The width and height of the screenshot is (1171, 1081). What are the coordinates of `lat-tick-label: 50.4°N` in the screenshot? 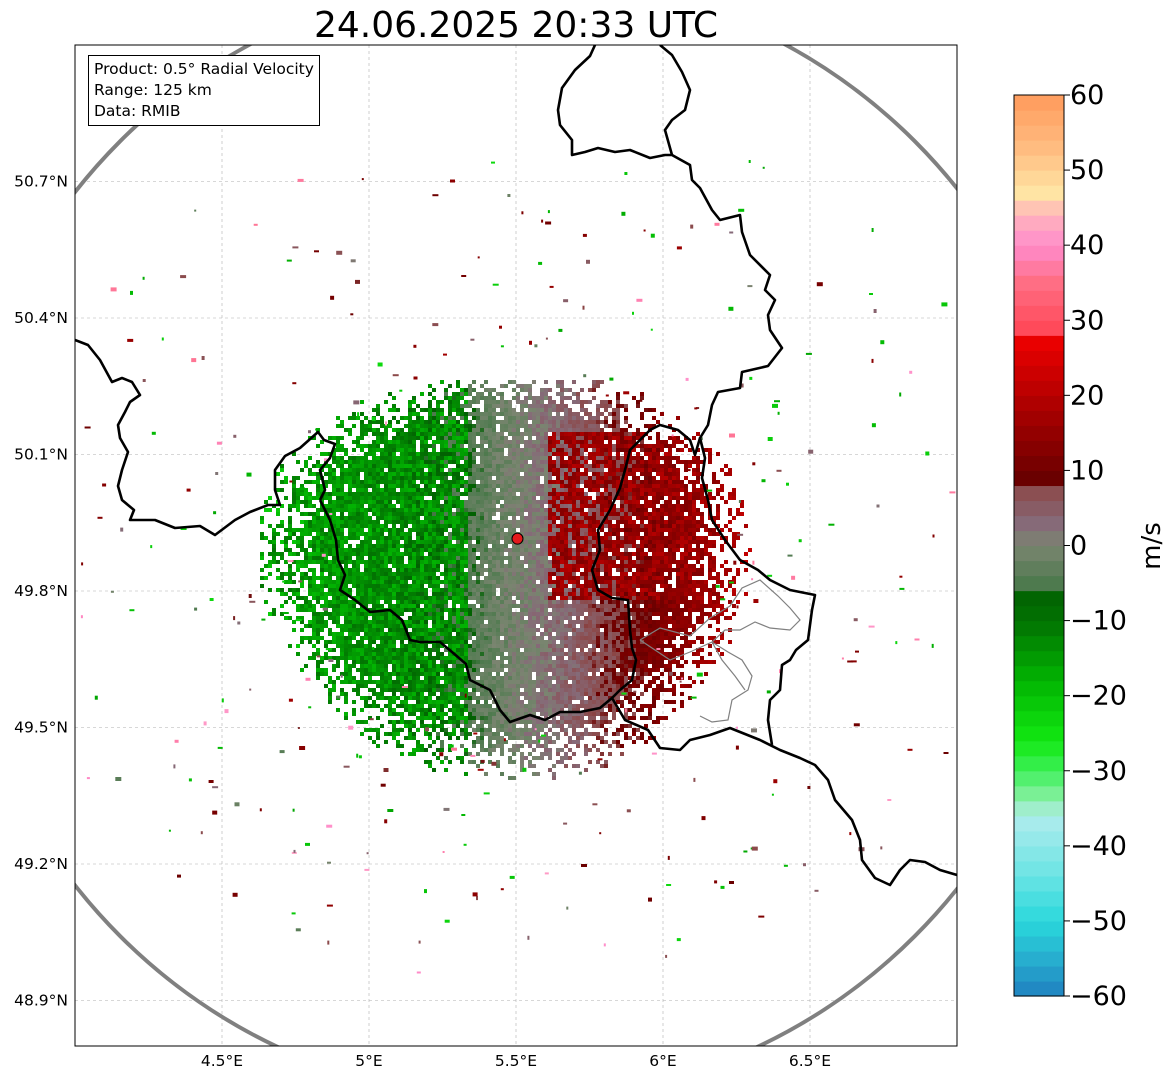 It's located at (41, 318).